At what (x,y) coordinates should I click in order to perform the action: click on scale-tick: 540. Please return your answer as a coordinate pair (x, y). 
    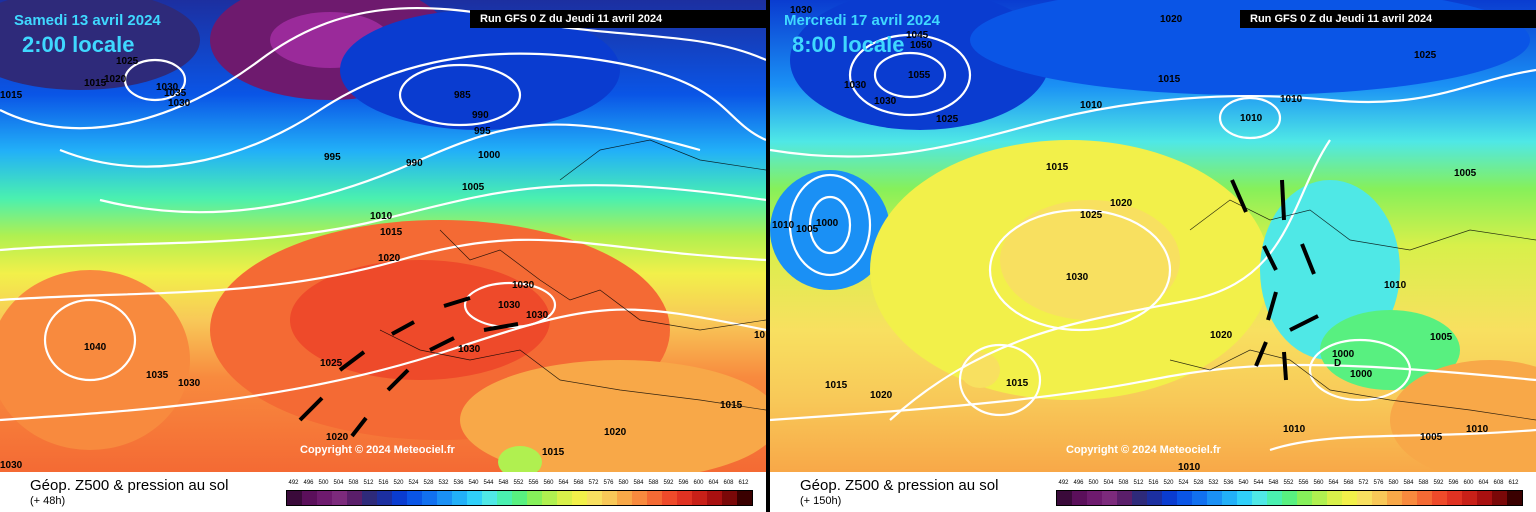
    Looking at the image, I should click on (1243, 483).